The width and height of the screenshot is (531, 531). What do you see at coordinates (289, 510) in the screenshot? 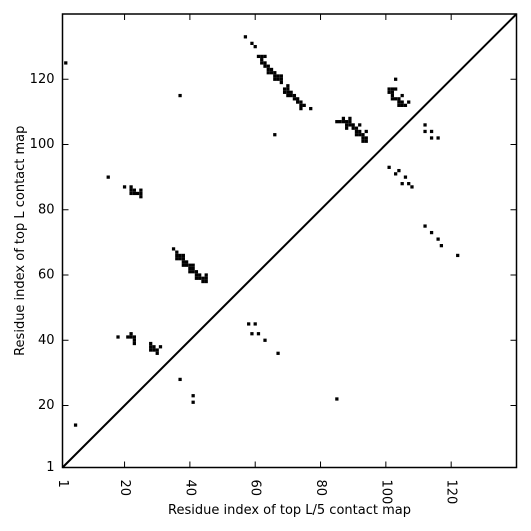
I see `x-axis-title: Residue index of top L/5 contact map` at bounding box center [289, 510].